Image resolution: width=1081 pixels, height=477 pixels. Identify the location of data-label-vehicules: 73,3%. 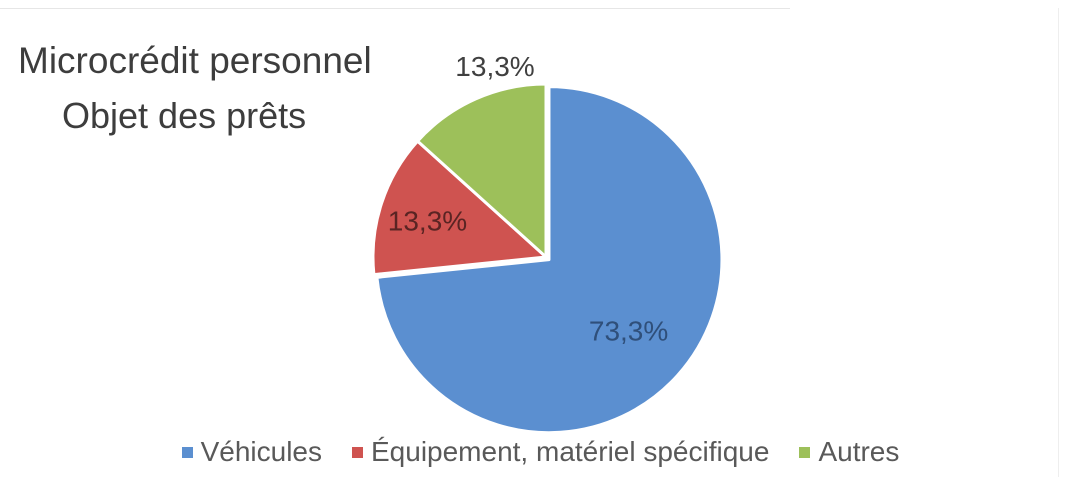
(628, 331).